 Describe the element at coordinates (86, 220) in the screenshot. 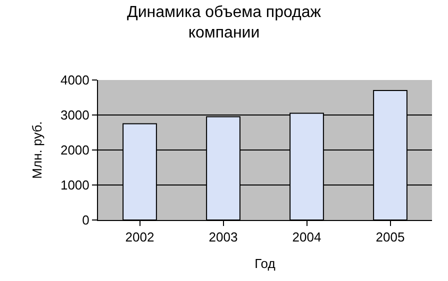

I see `y-tick-label: 0` at that location.